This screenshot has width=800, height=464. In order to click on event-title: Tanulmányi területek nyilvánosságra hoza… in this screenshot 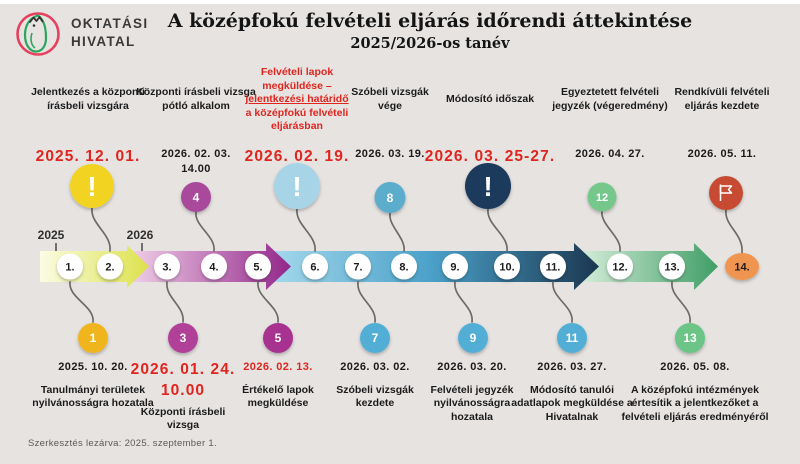, I will do `click(93, 396)`.